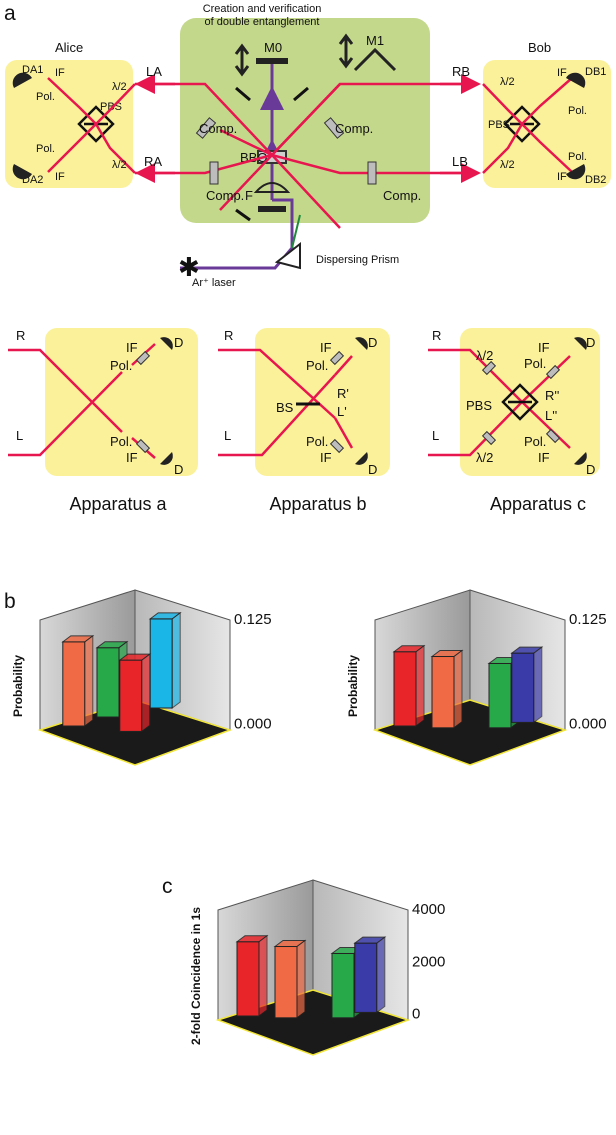 This screenshot has width=616, height=1135. What do you see at coordinates (428, 961) in the screenshot?
I see `z-tick-1: 2000` at bounding box center [428, 961].